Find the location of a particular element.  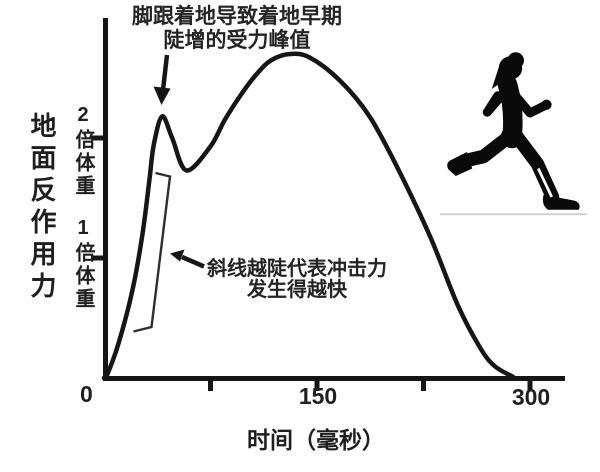

impact-peak-annotation-line1: 脚跟着地导致着地早期 is located at coordinates (237, 16).